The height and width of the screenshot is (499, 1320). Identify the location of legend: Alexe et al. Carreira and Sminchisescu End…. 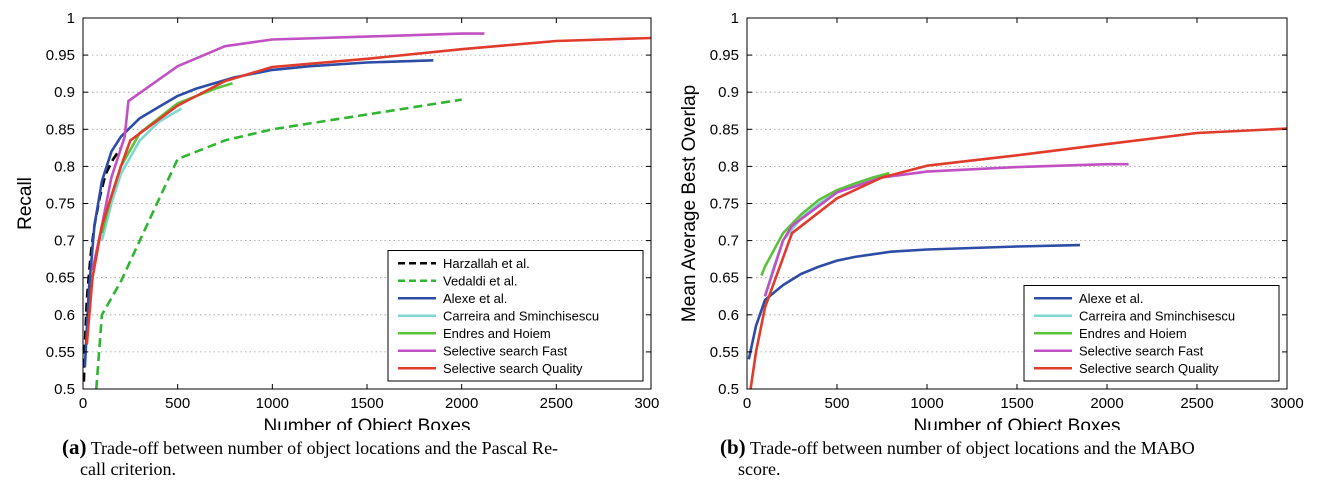
(1151, 333).